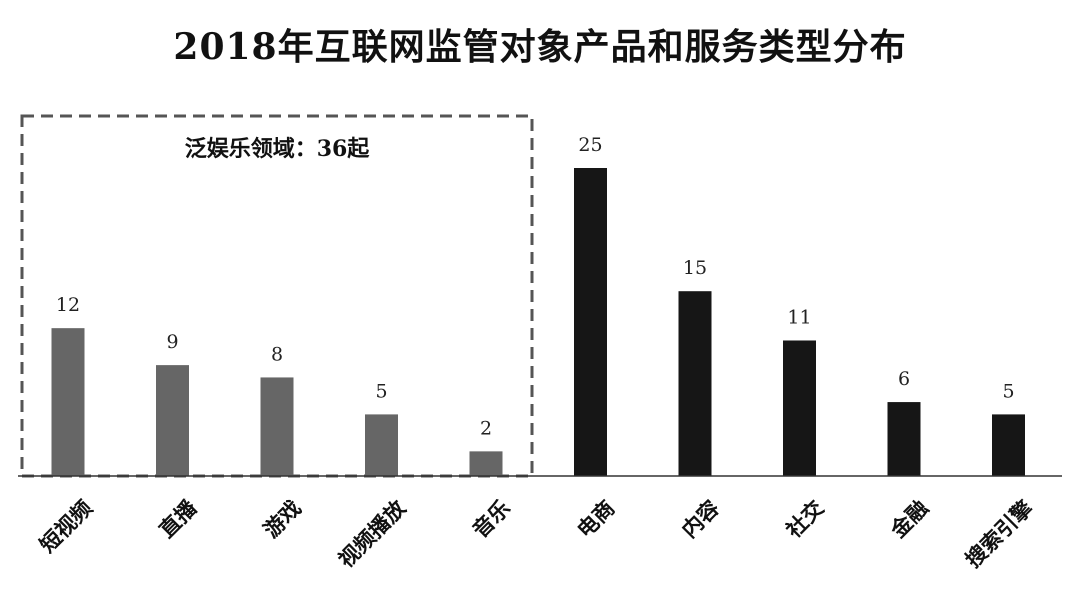  What do you see at coordinates (372, 533) in the screenshot?
I see `category-label-4: 视频播放` at bounding box center [372, 533].